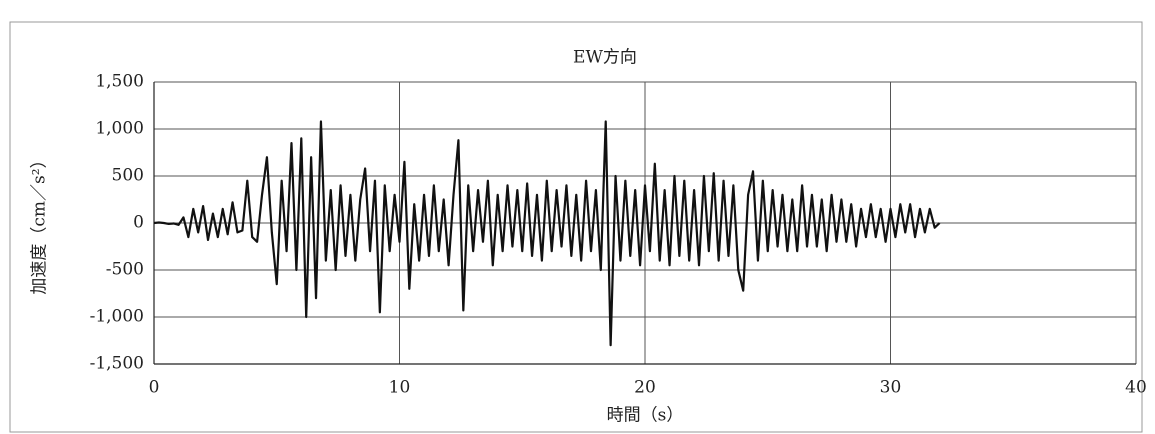 This screenshot has width=1155, height=434. Describe the element at coordinates (645, 416) in the screenshot. I see `x-axis-label: 時間（s）` at that location.